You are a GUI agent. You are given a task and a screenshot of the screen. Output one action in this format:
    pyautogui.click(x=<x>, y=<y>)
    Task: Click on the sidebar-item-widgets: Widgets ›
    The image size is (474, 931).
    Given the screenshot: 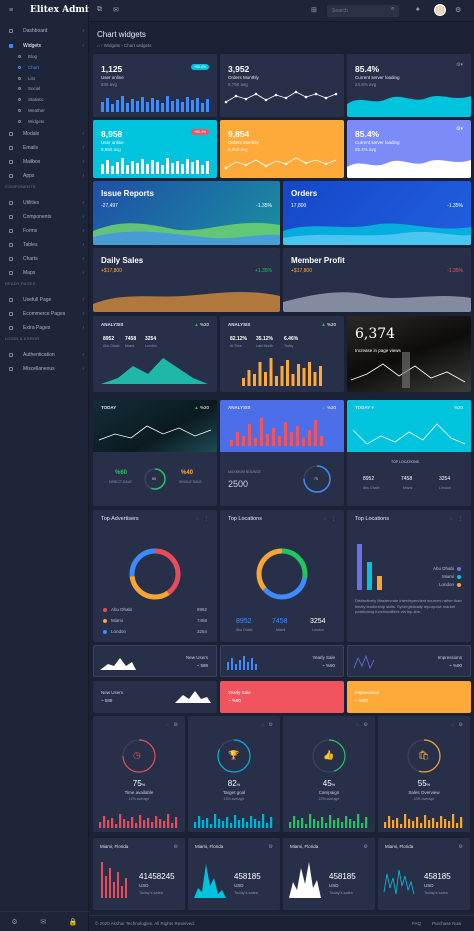 What is the action you would take?
    pyautogui.click(x=44, y=46)
    